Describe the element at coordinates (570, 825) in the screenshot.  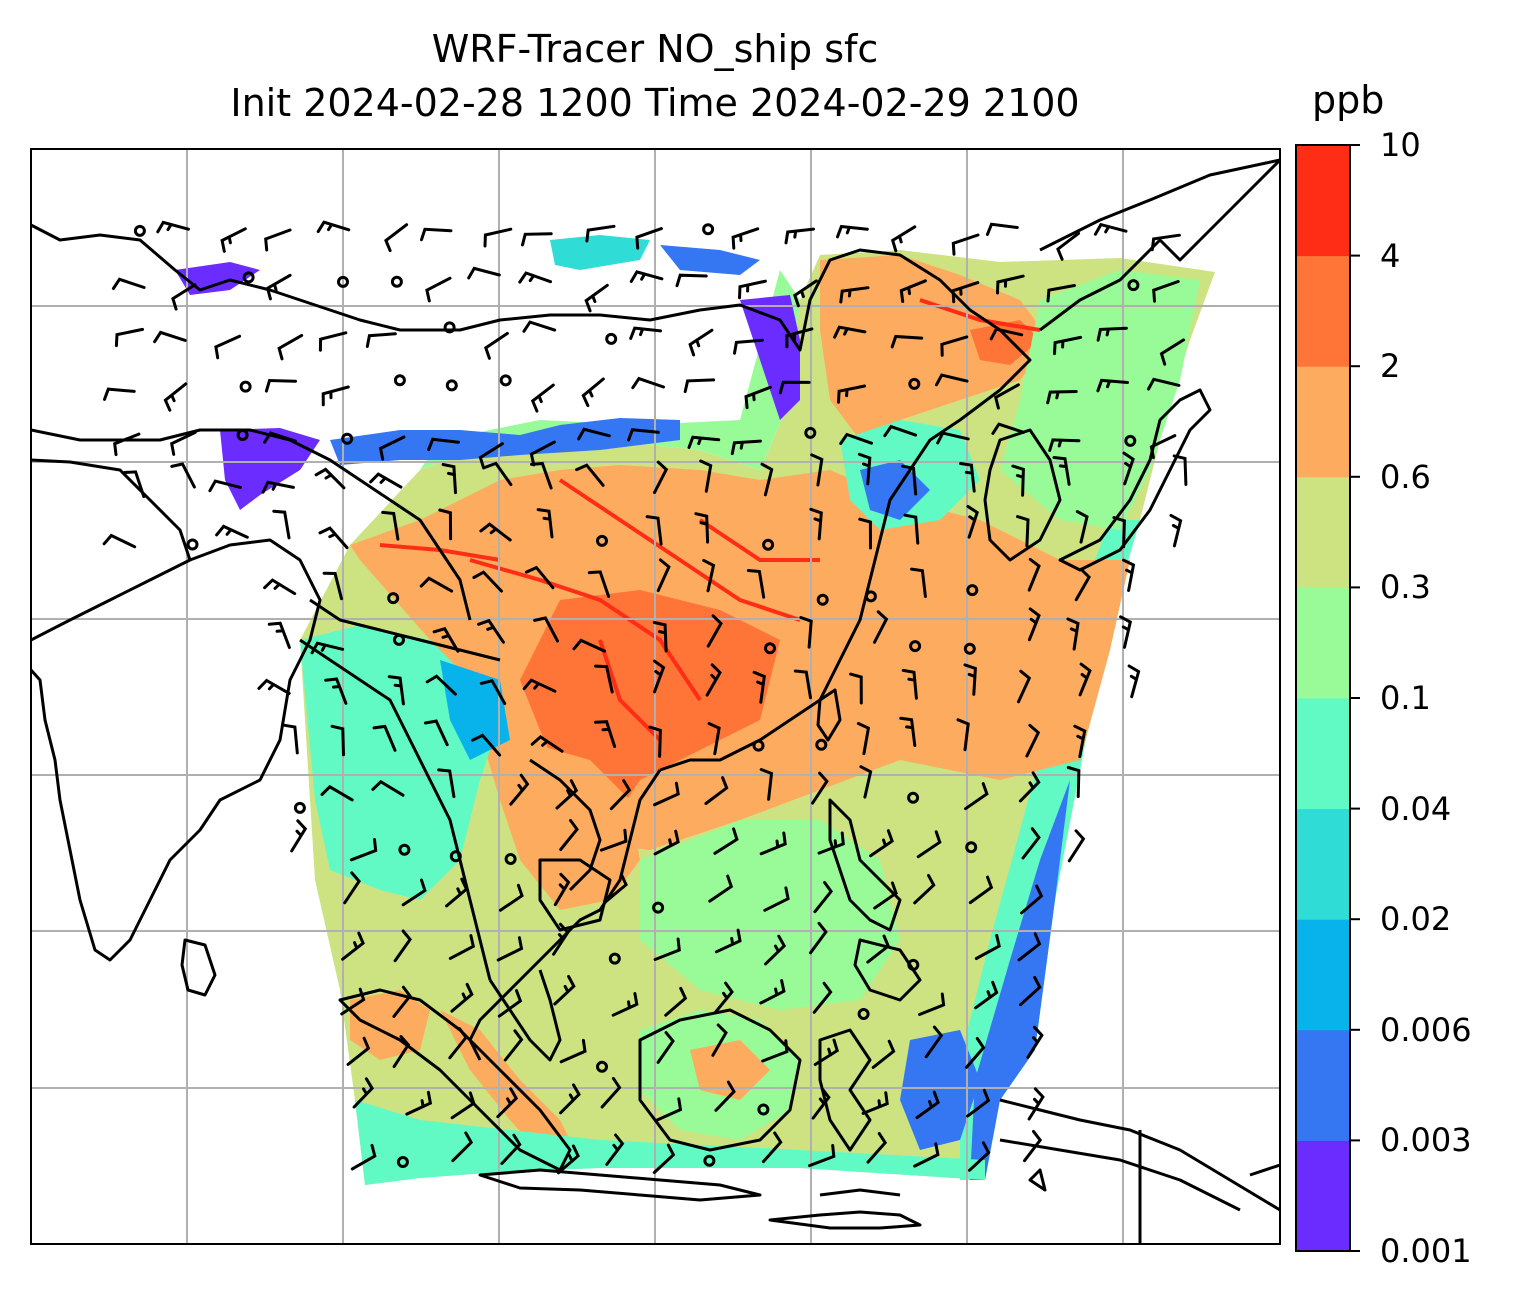
I see `field-indochina-orange` at that location.